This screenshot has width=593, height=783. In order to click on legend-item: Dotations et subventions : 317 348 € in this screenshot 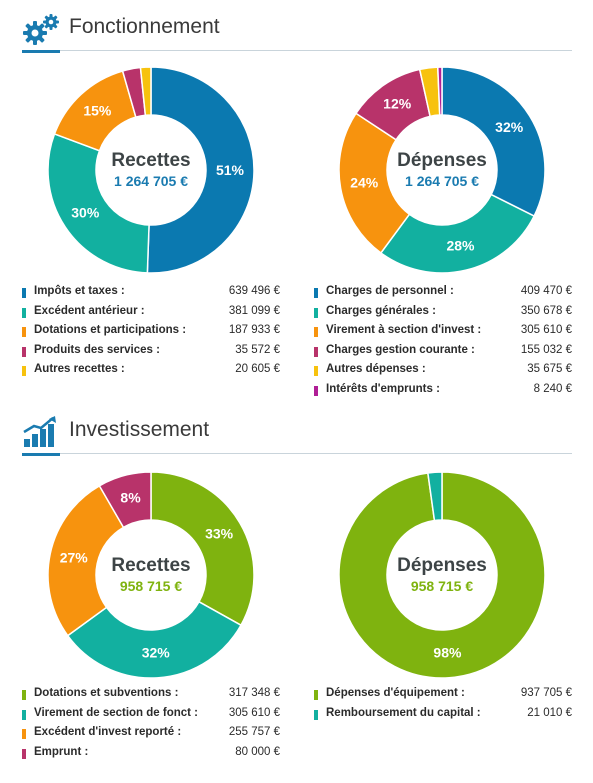, I will do `click(151, 696)`.